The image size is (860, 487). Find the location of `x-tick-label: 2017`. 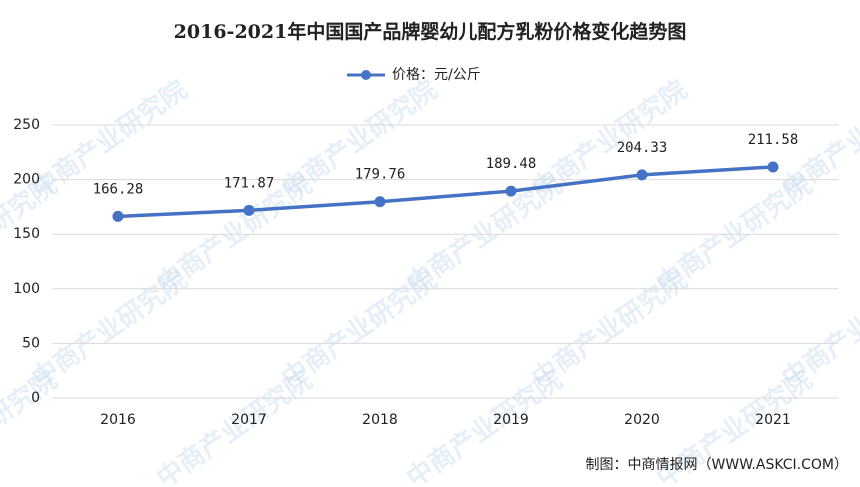

x-tick-label: 2017 is located at coordinates (249, 420).